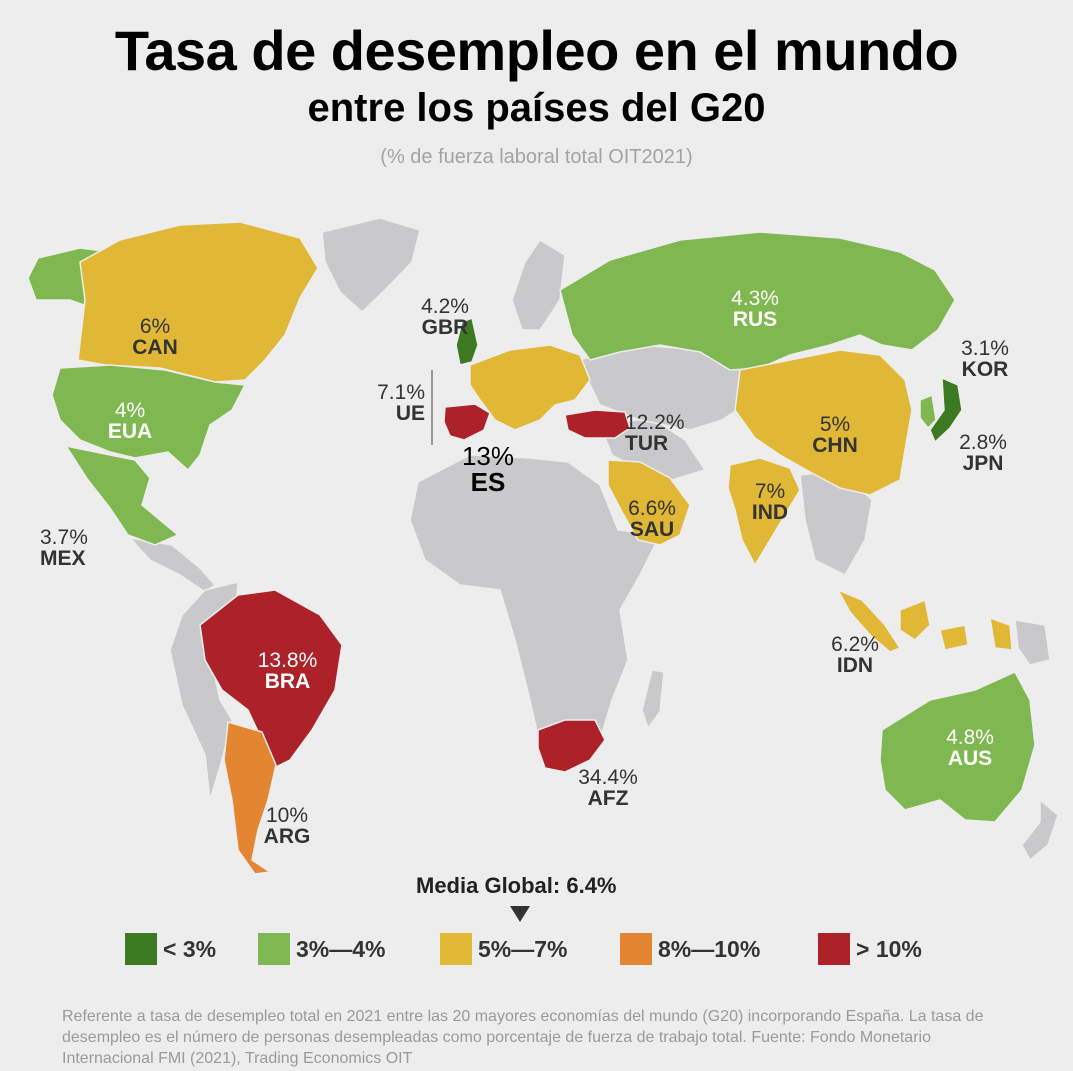 The width and height of the screenshot is (1073, 1071). I want to click on can-pct: 6%, so click(155, 326).